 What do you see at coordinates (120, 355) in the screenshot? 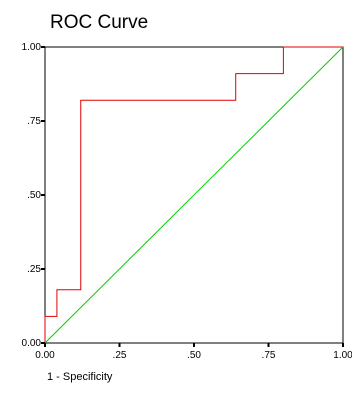
I see `x-tick-label: .25` at bounding box center [120, 355].